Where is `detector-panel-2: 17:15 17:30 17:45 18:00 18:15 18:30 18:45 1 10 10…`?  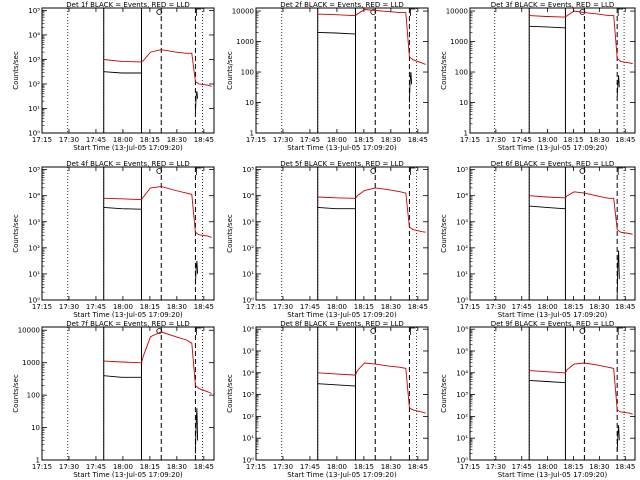 detector-panel-2: 17:15 17:30 17:45 18:00 18:15 18:30 18:45 1 10 10… is located at coordinates (327, 76).